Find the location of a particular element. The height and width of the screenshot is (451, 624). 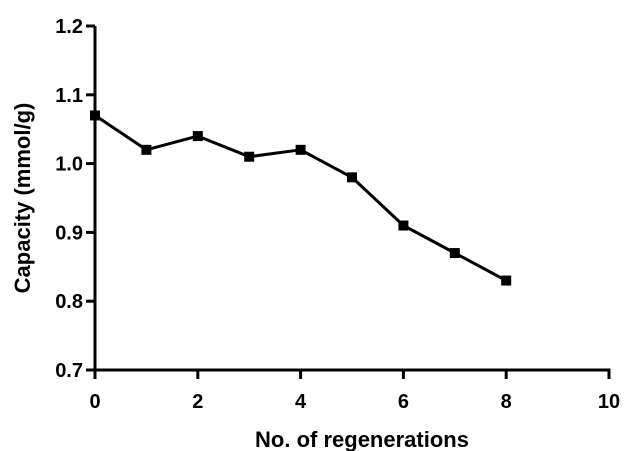

x-tick-label: 10 is located at coordinates (609, 402).